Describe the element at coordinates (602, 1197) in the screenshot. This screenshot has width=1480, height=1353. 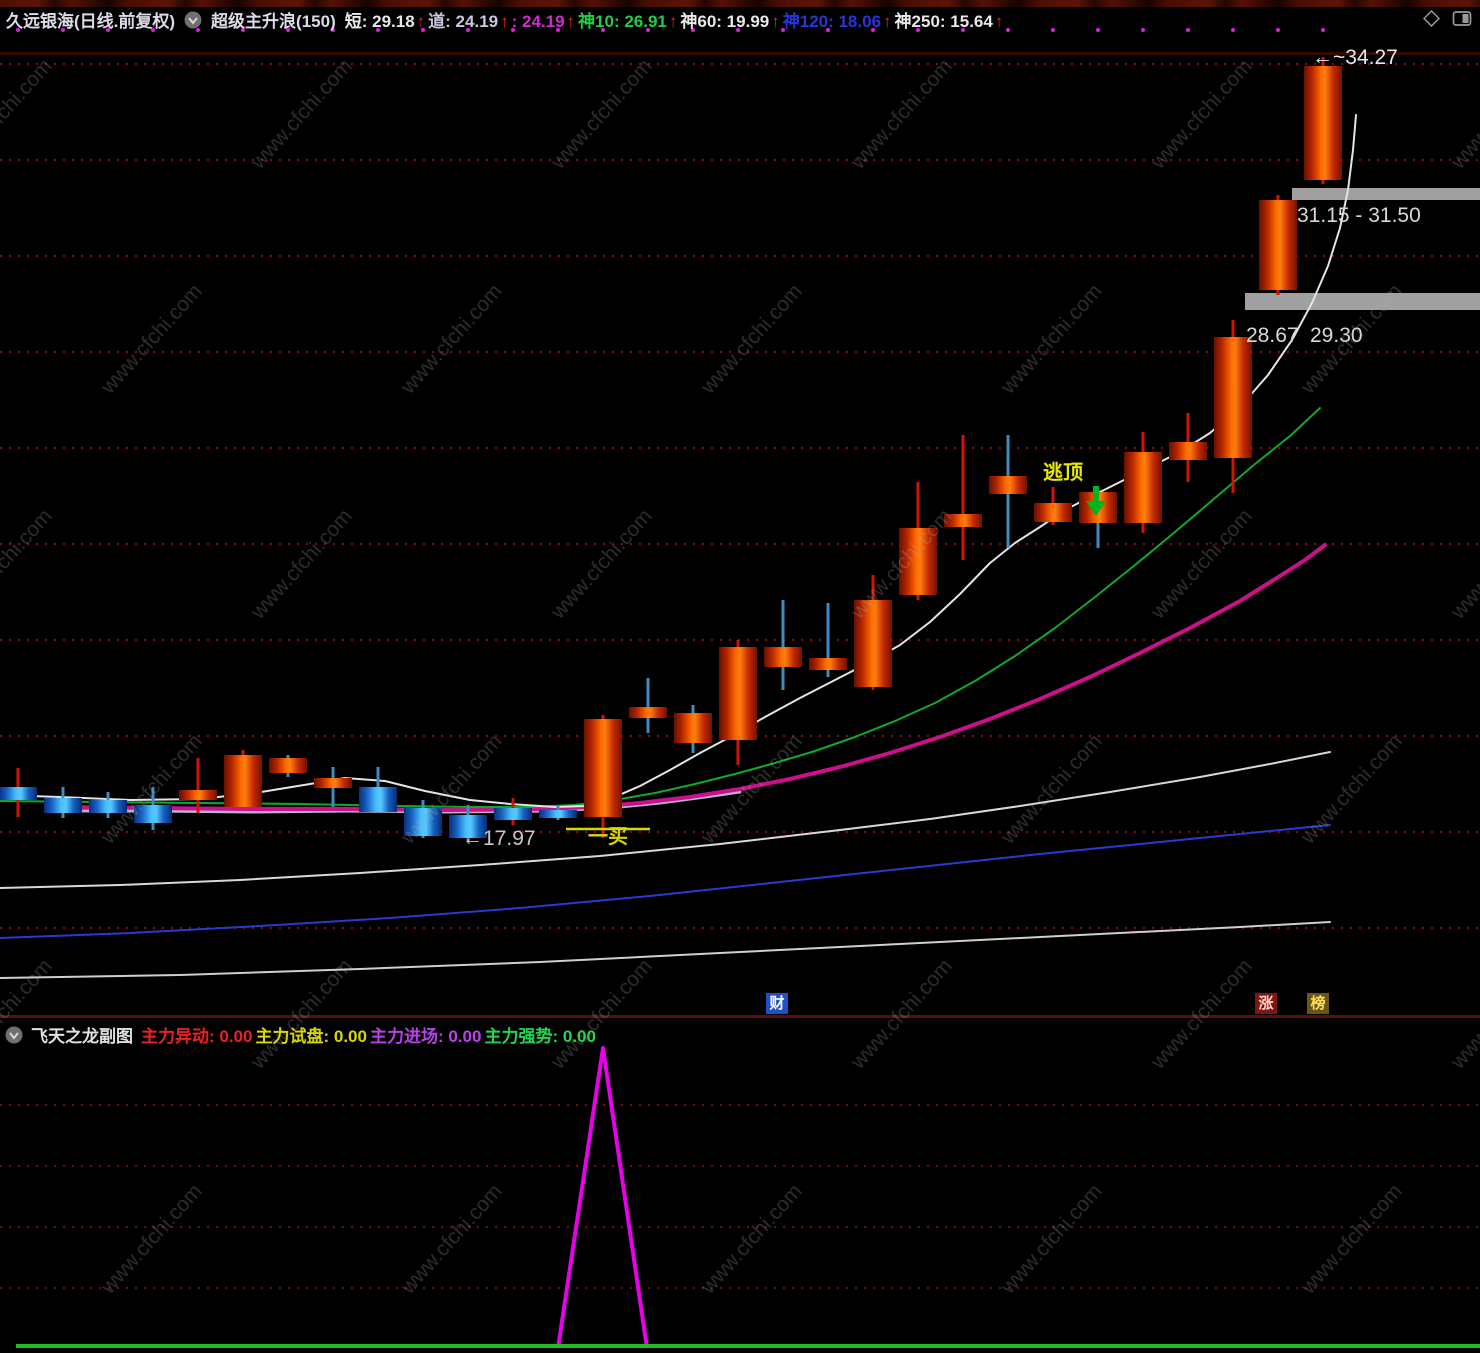
I see `main-force-spike` at that location.